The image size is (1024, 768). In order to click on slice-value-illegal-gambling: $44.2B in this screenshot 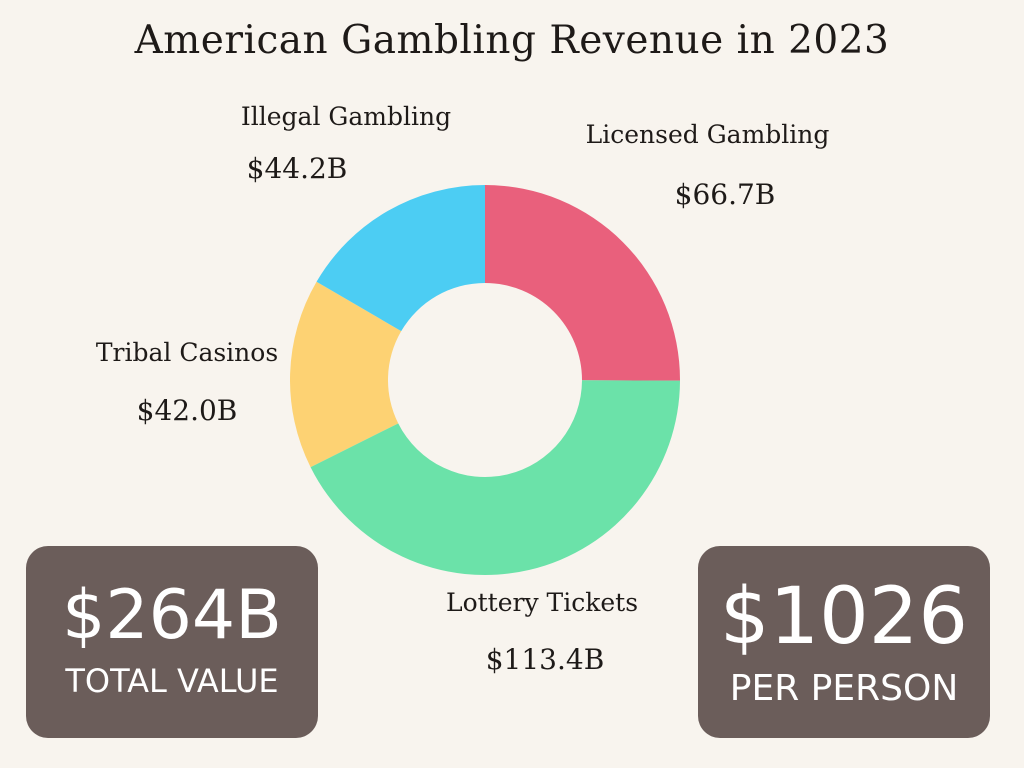, I will do `click(297, 168)`.